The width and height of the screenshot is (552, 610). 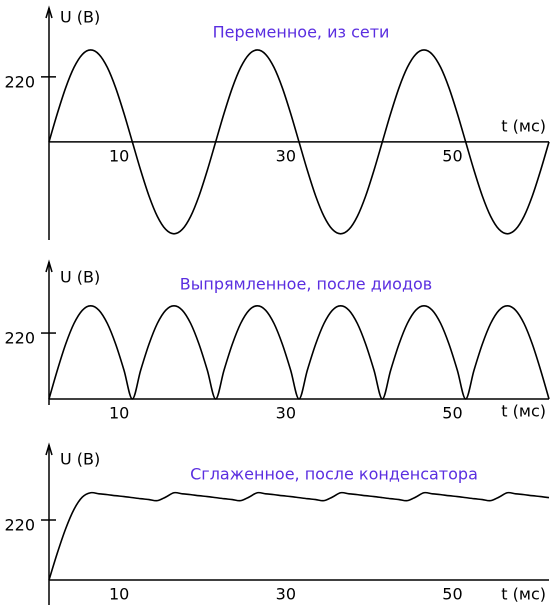 I want to click on chart-title: Выпрямленное, после диодов, so click(x=306, y=284).